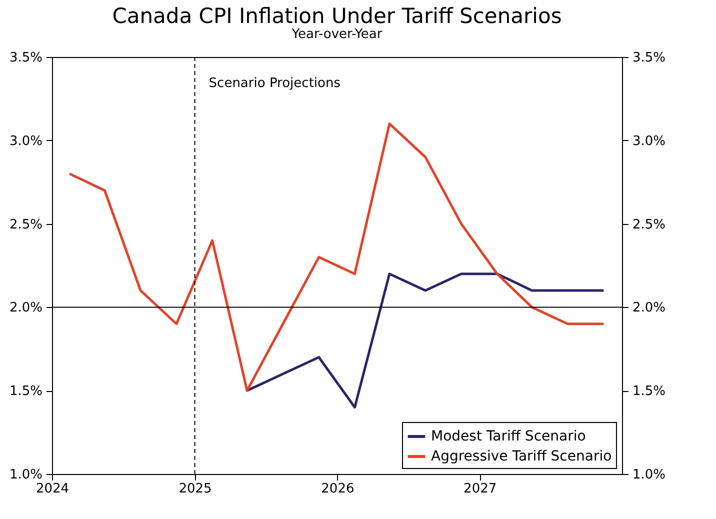 This screenshot has height=519, width=716. I want to click on y-tick-label: 1.5%, so click(25, 392).